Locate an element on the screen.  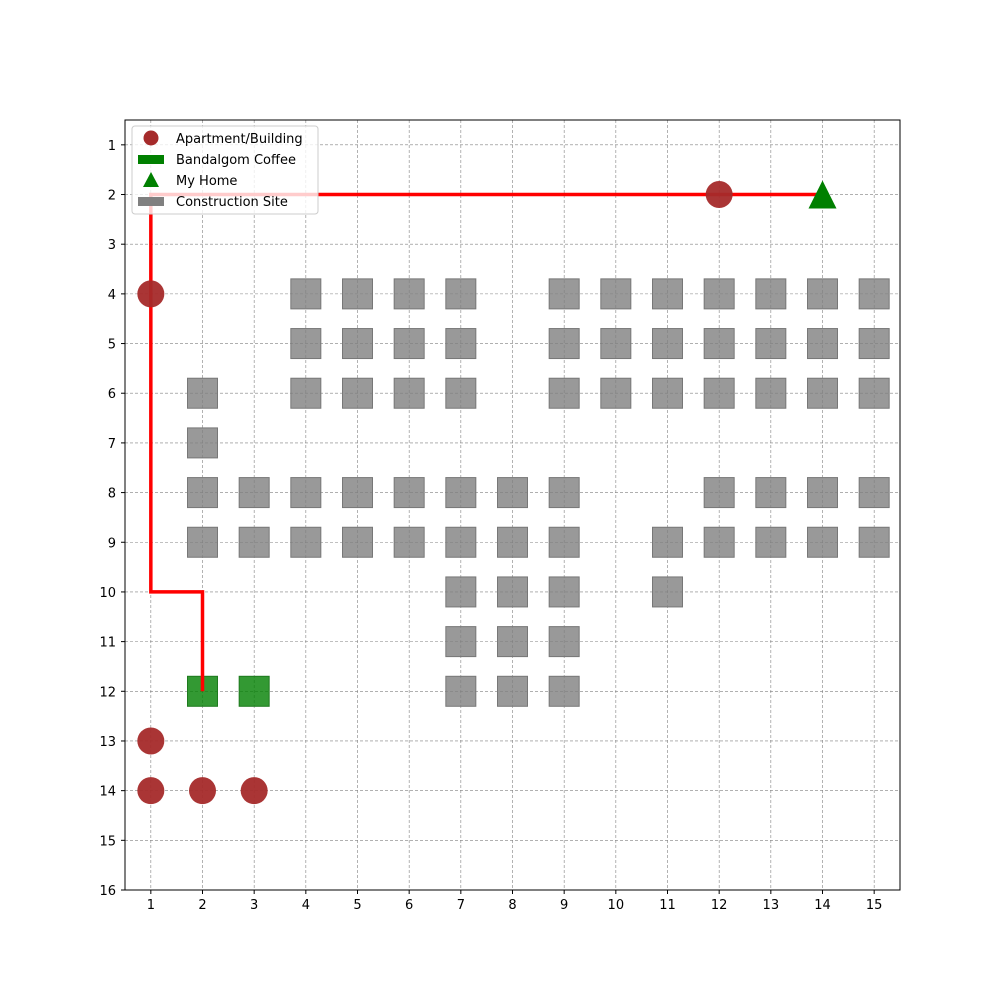
coffee-shops is located at coordinates (228, 691).